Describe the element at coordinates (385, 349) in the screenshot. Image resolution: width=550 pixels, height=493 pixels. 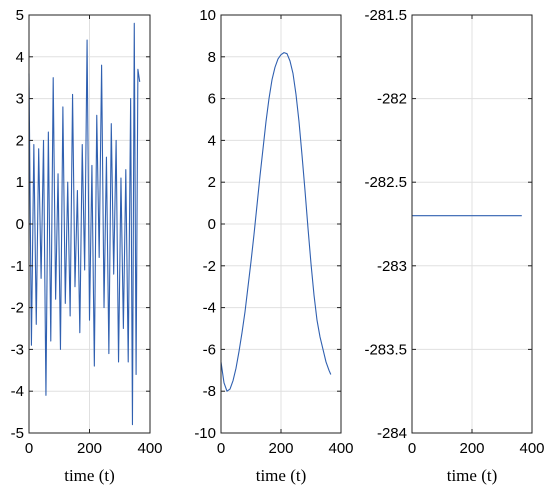
I see `y-tick-label: -283.5` at that location.